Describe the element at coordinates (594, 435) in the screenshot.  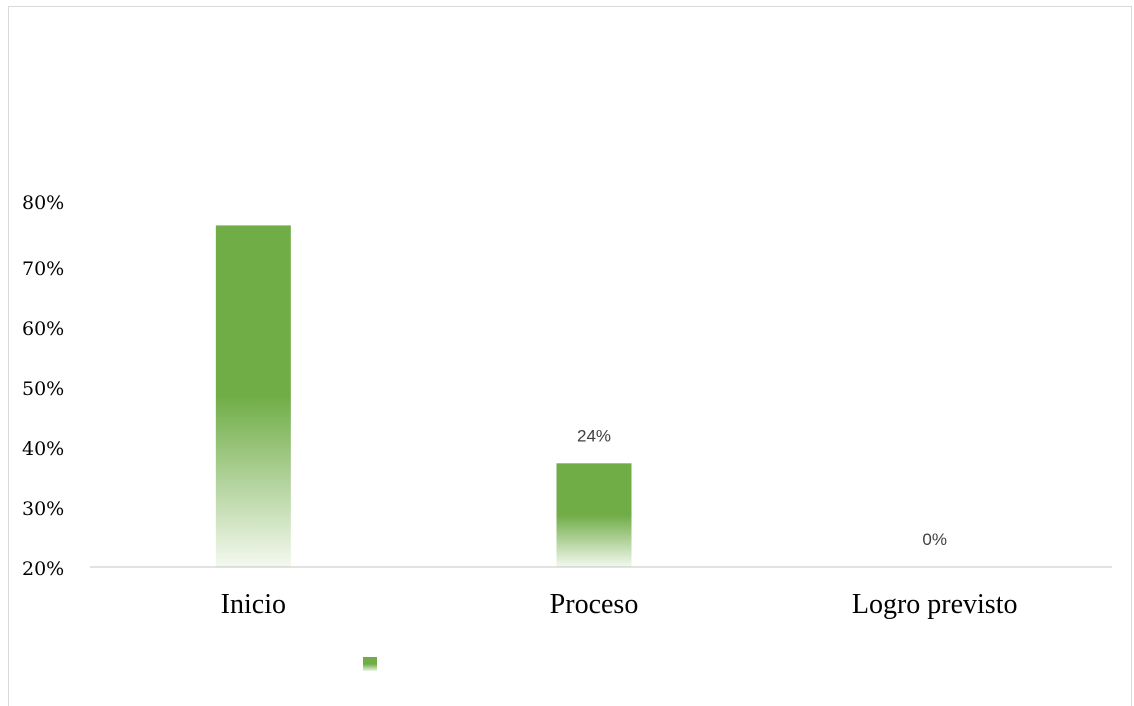
I see `data-label: 24%` at that location.